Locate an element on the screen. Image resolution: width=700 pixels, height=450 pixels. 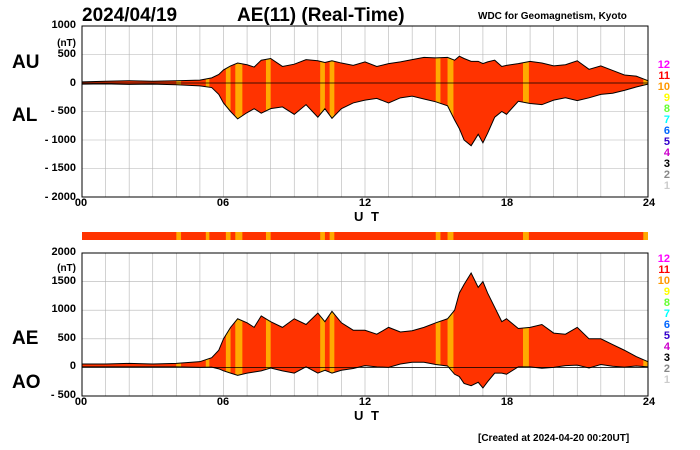
institution-label: WDC for Geomagnetism, Kyoto is located at coordinates (552, 16).